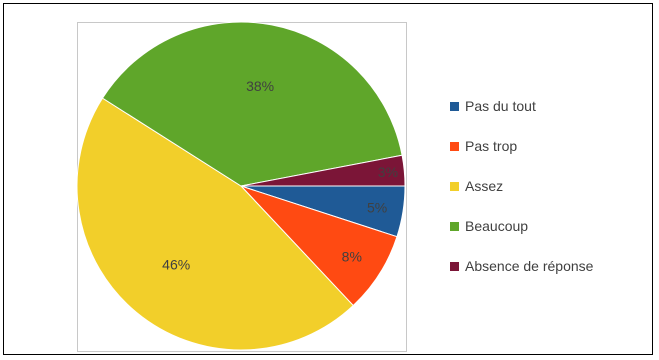  What do you see at coordinates (454, 226) in the screenshot?
I see `legend-swatch-beaucoup` at bounding box center [454, 226].